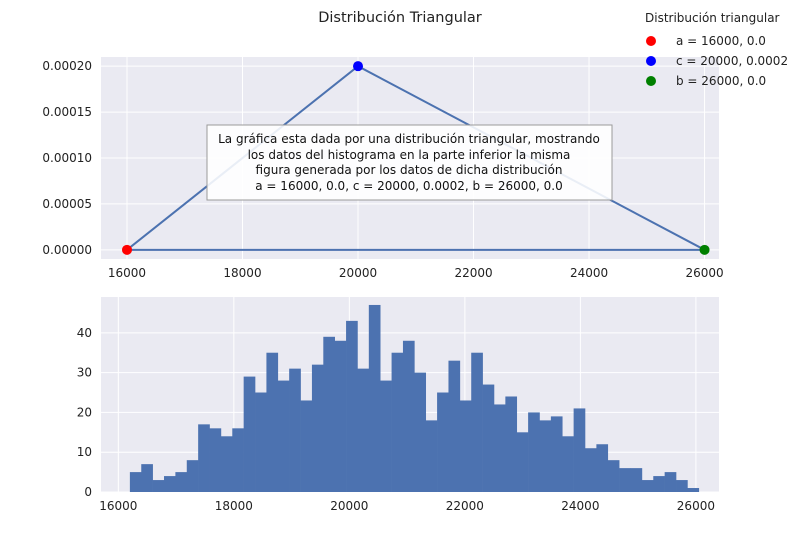  Describe the element at coordinates (721, 41) in the screenshot. I see `legend-label-a: a = 16000, 0.0` at that location.